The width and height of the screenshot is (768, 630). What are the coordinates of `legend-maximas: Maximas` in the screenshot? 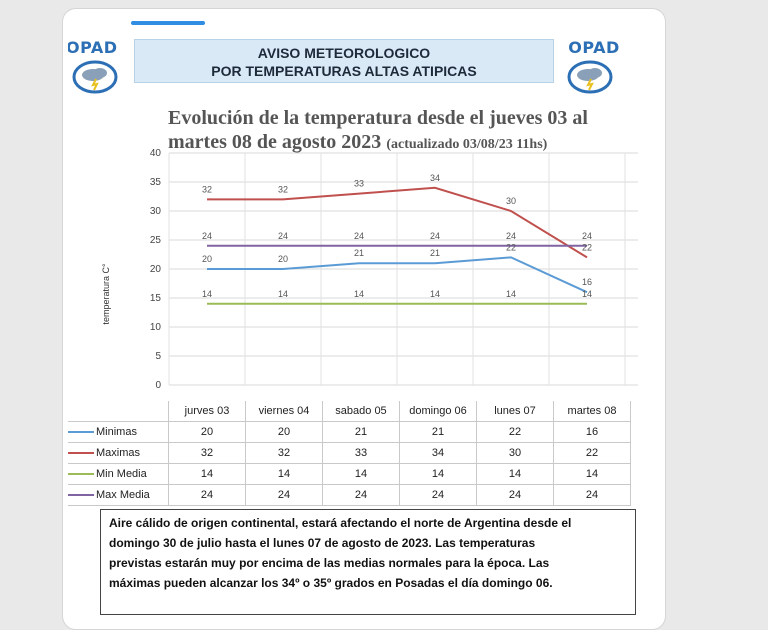 It's located at (118, 453).